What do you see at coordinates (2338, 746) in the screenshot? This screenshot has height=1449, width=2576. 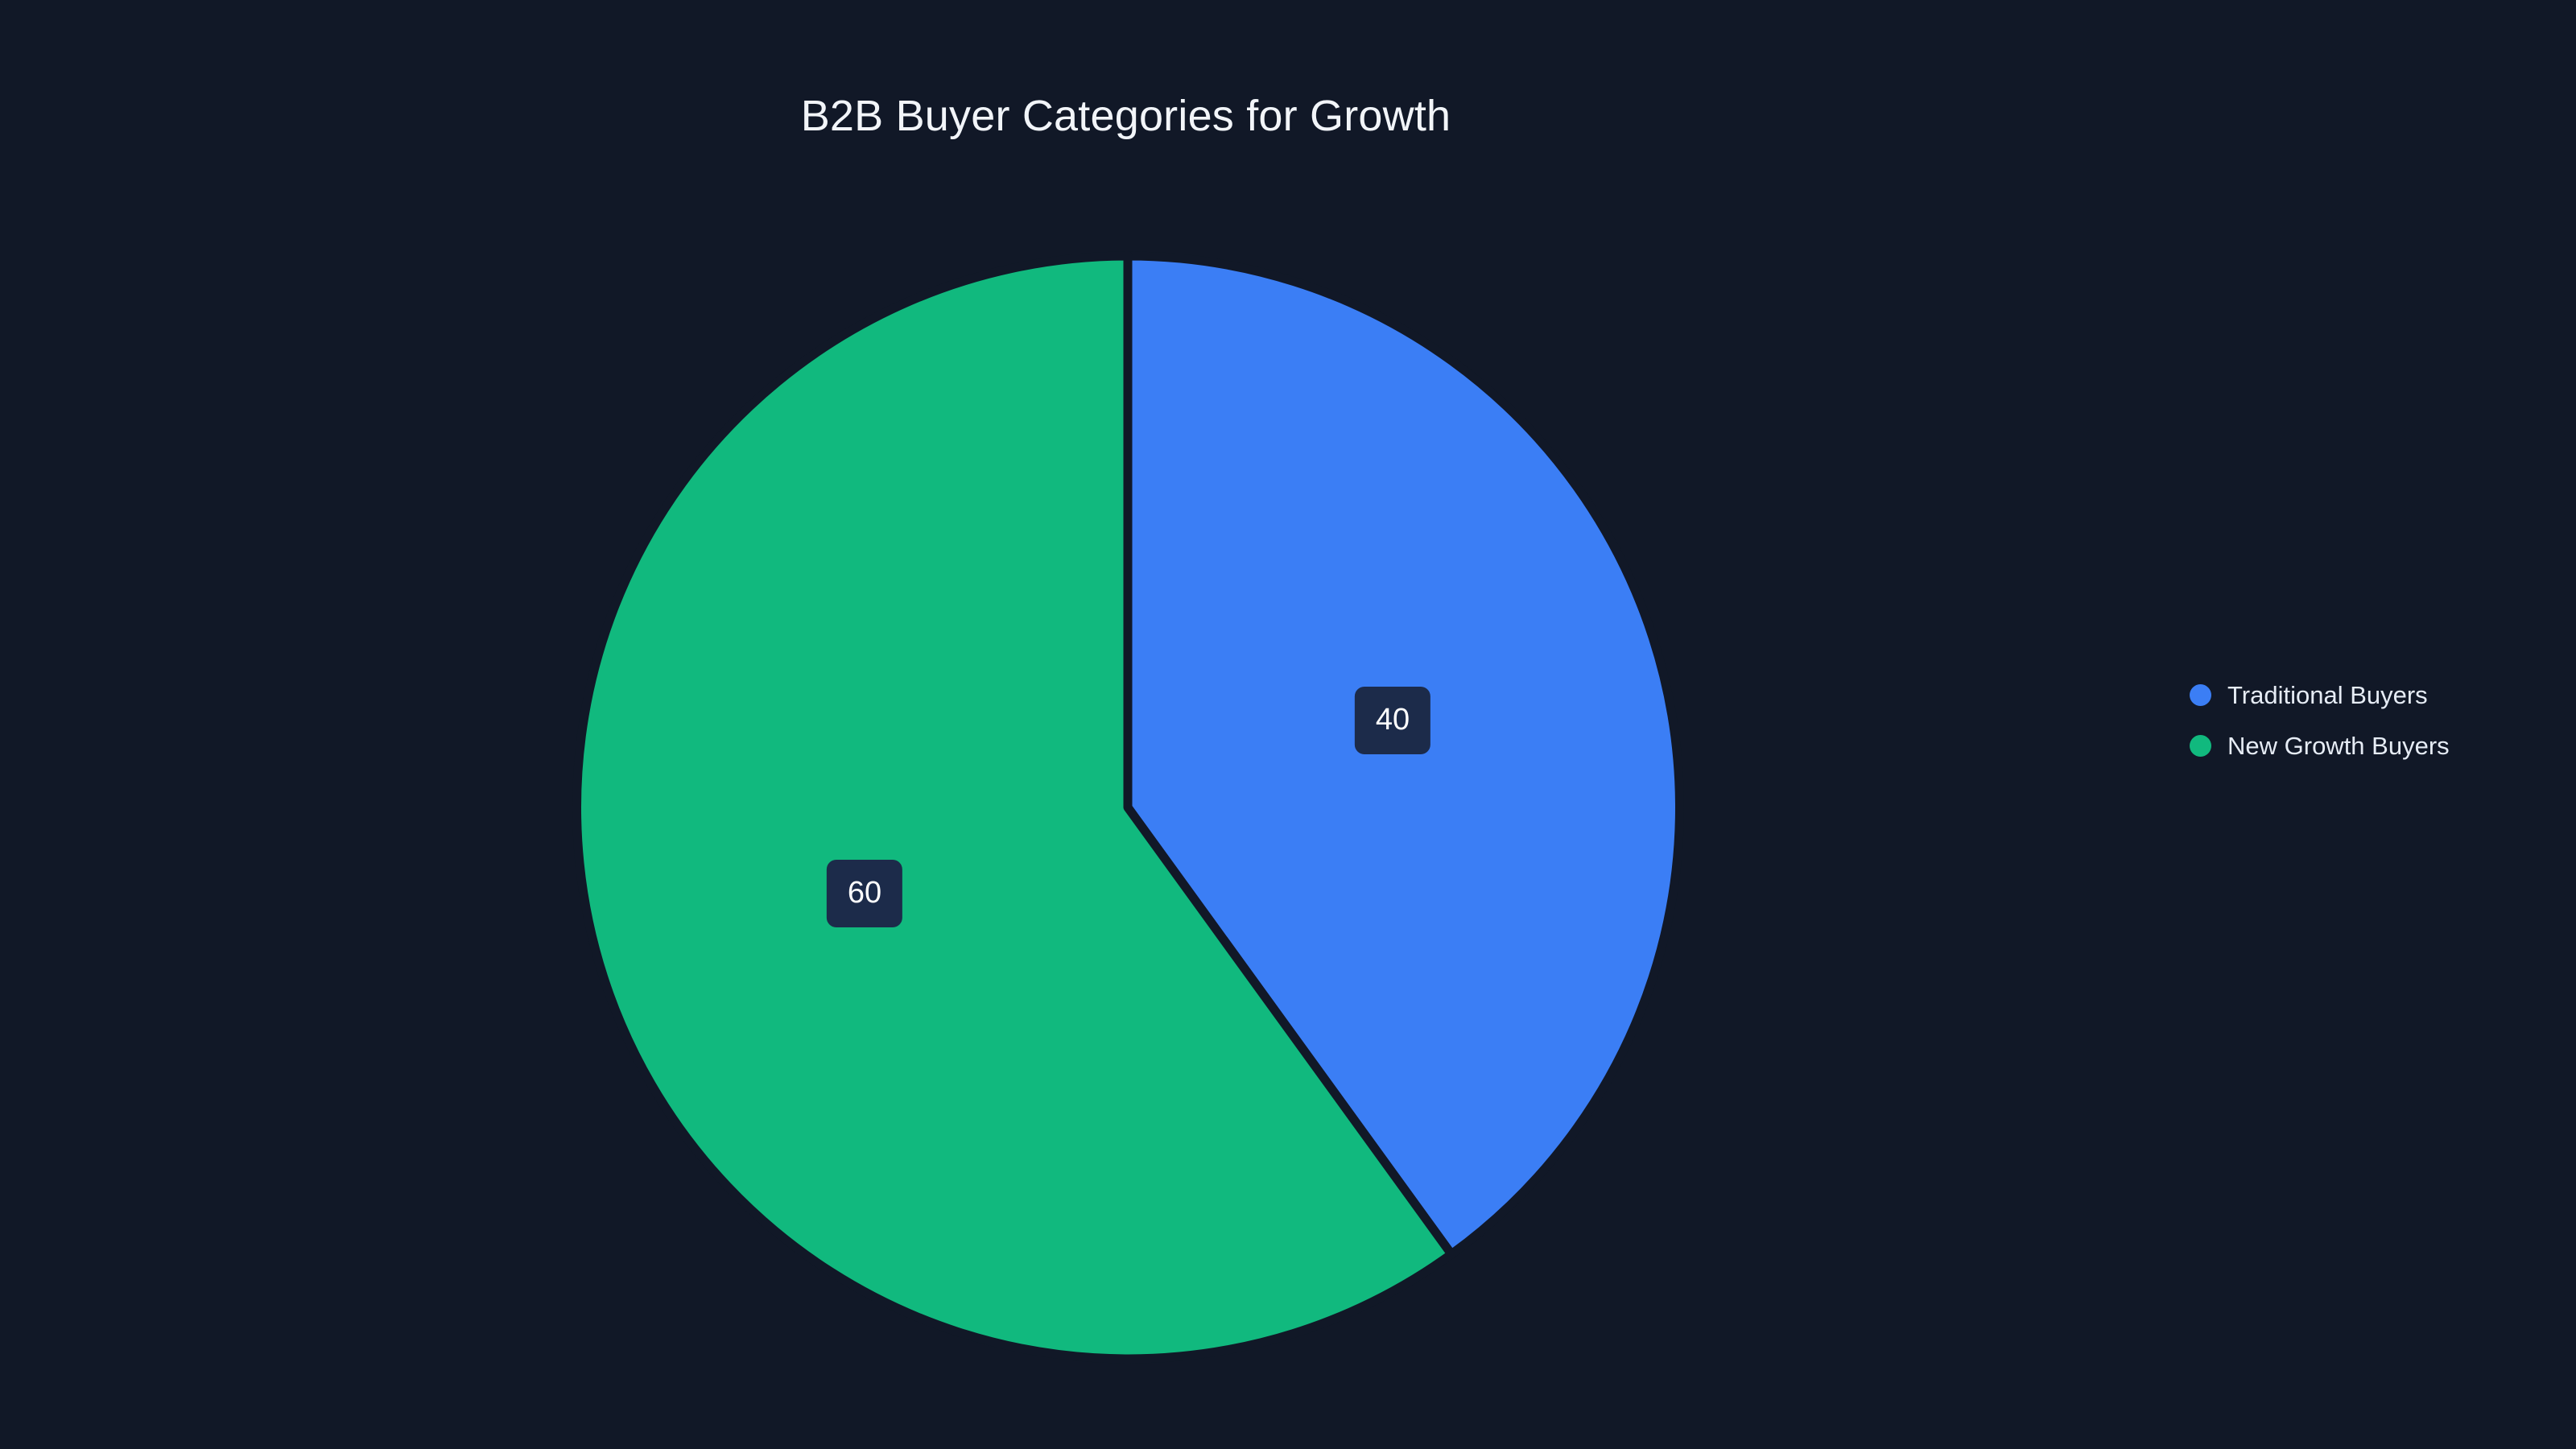 I see `legend-item-label: New Growth Buyers` at bounding box center [2338, 746].